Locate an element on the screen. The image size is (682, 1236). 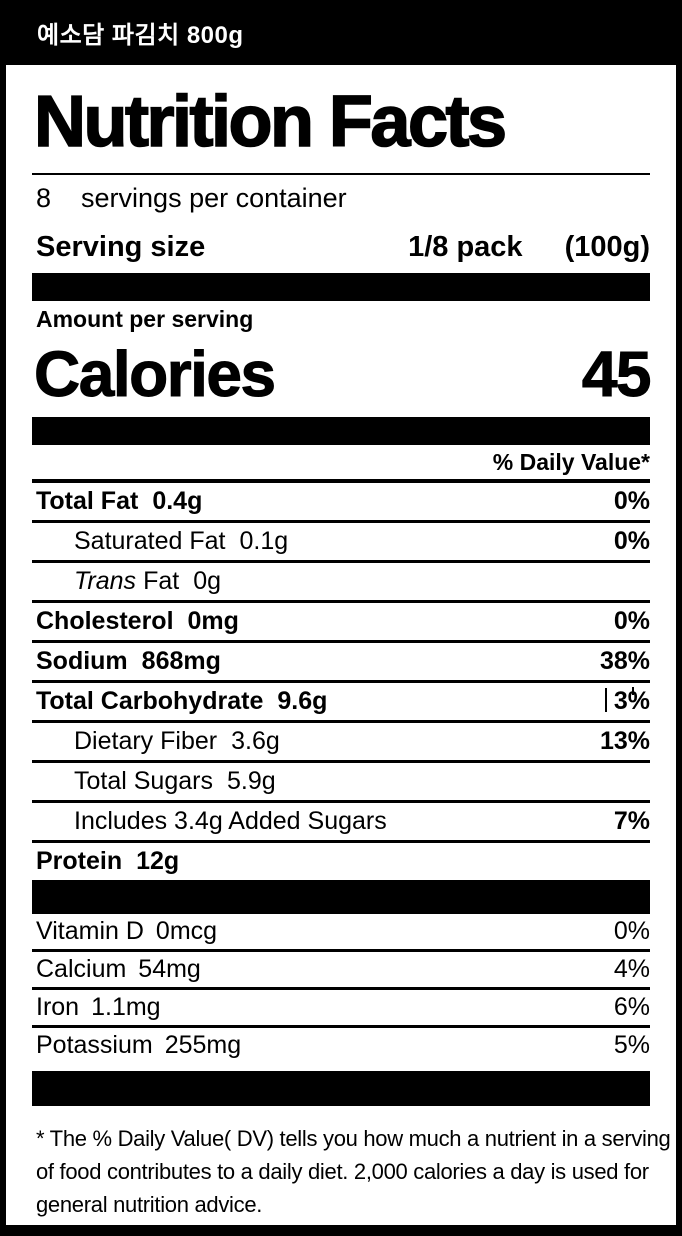
servings-per-container-row: 8 servings per container is located at coordinates (341, 198).